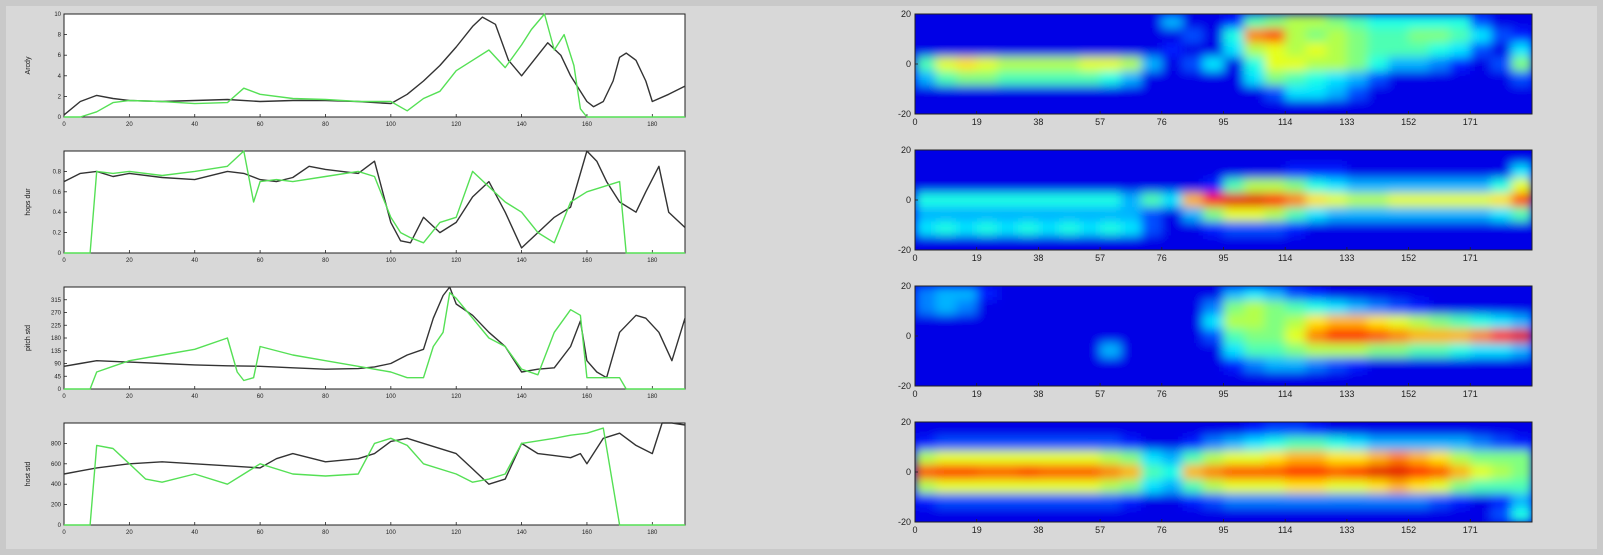 The image size is (1603, 555). Describe the element at coordinates (914, 530) in the screenshot. I see `x-tick-label: 0` at that location.